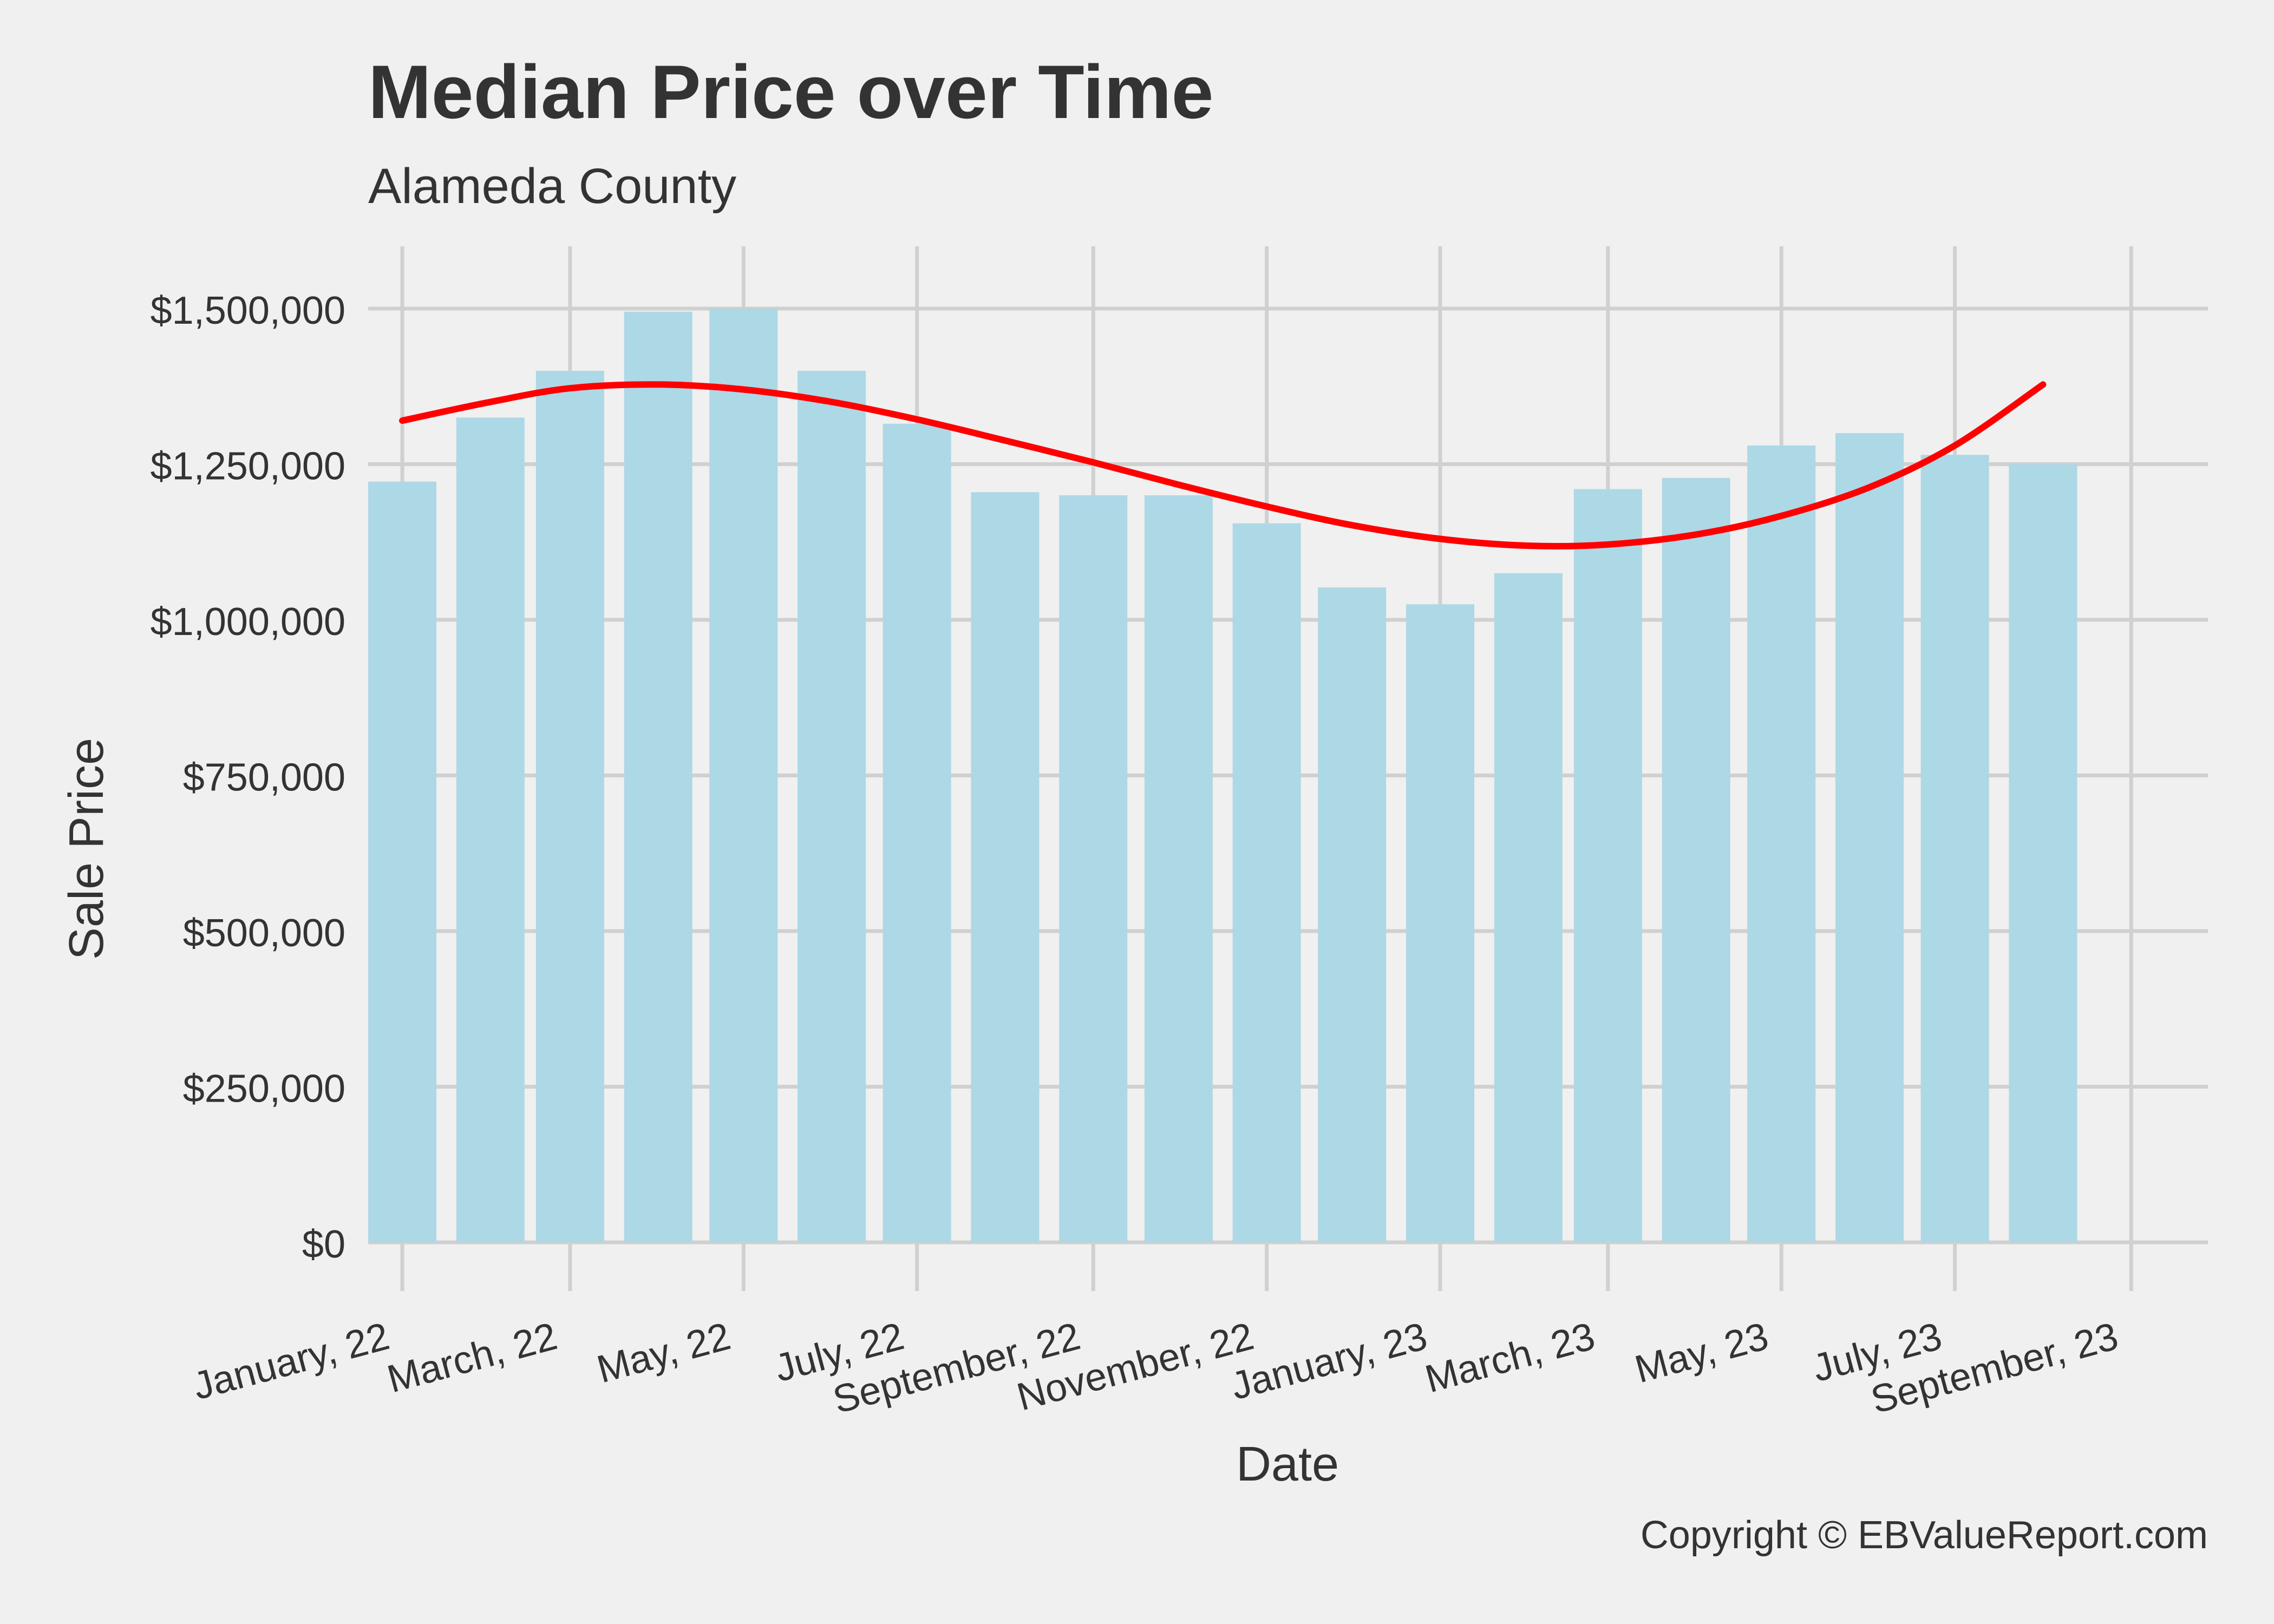  Describe the element at coordinates (1287, 1464) in the screenshot. I see `x-axis-label: Date` at that location.